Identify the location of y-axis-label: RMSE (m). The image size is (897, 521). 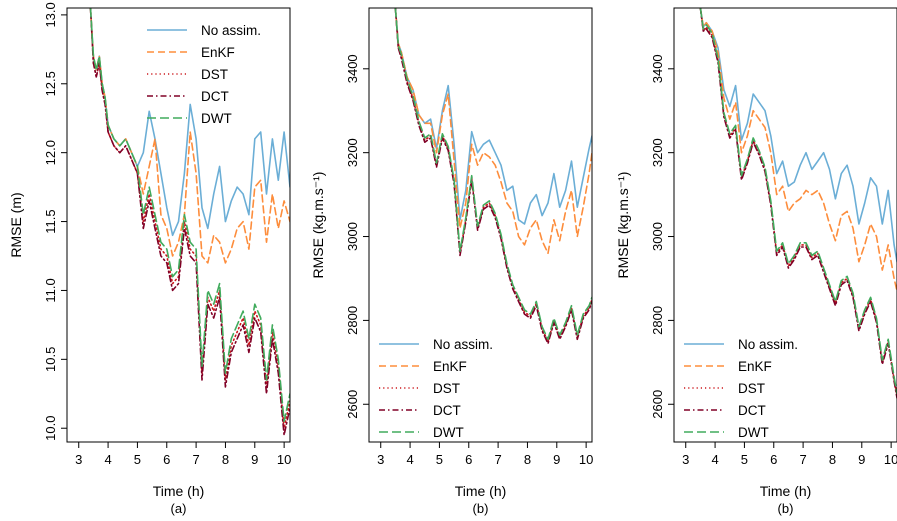
(16, 224).